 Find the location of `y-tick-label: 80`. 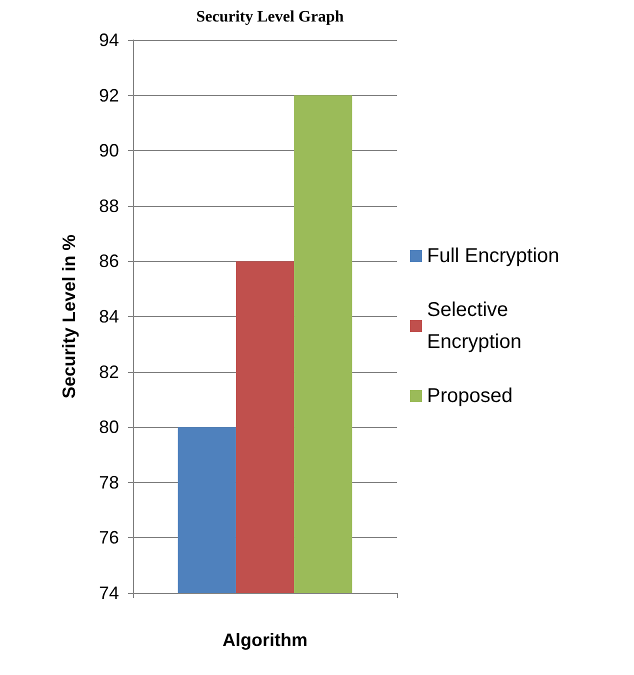

y-tick-label: 80 is located at coordinates (108, 427).